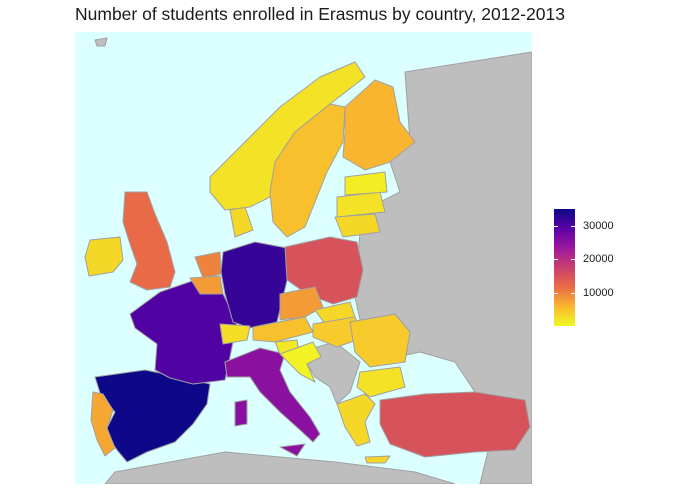  What do you see at coordinates (255, 285) in the screenshot?
I see `country-germany` at bounding box center [255, 285].